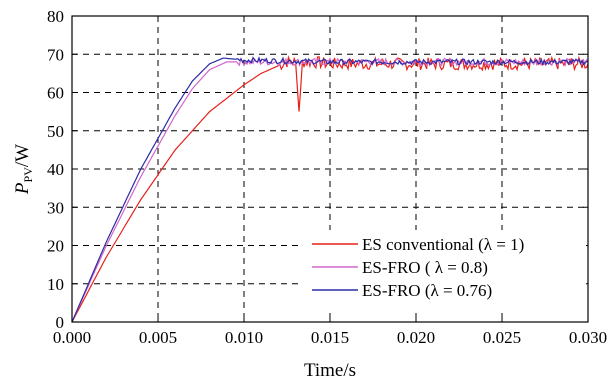 This screenshot has width=616, height=382. I want to click on x-tick-label: 0.020, so click(416, 337).